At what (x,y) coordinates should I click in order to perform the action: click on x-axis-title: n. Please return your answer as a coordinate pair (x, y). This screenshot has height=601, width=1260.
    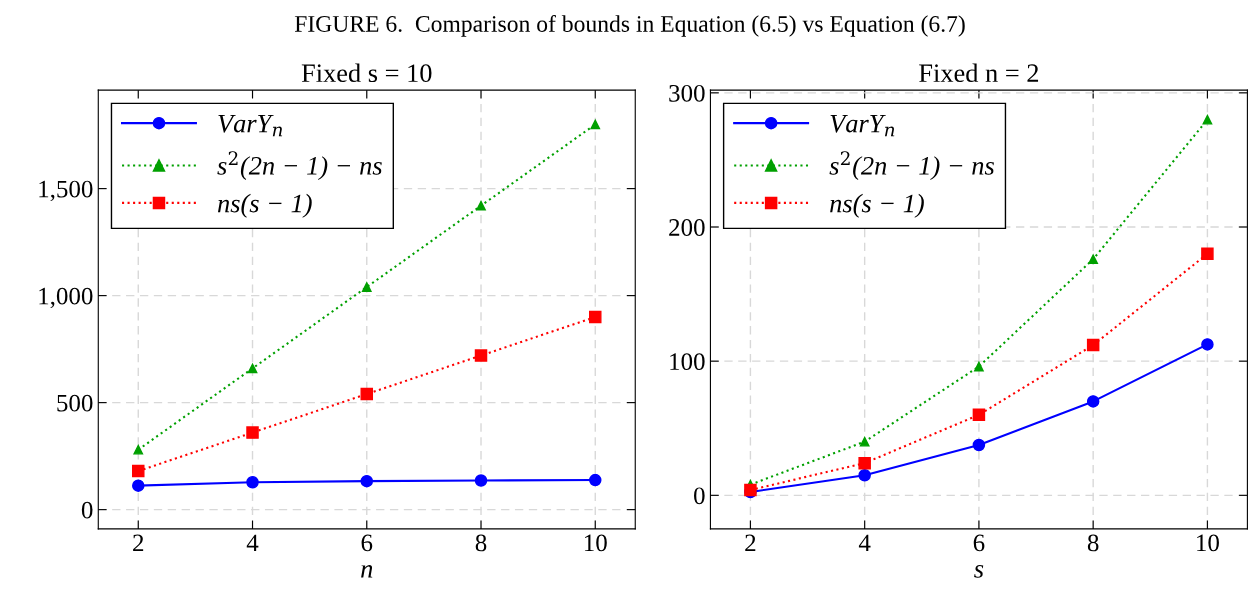
    Looking at the image, I should click on (367, 571).